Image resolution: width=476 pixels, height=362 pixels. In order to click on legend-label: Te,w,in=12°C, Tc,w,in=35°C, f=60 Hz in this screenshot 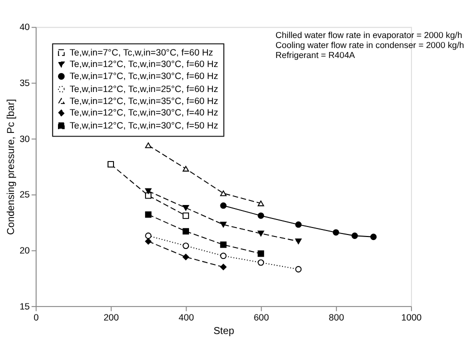, I will do `click(144, 101)`.